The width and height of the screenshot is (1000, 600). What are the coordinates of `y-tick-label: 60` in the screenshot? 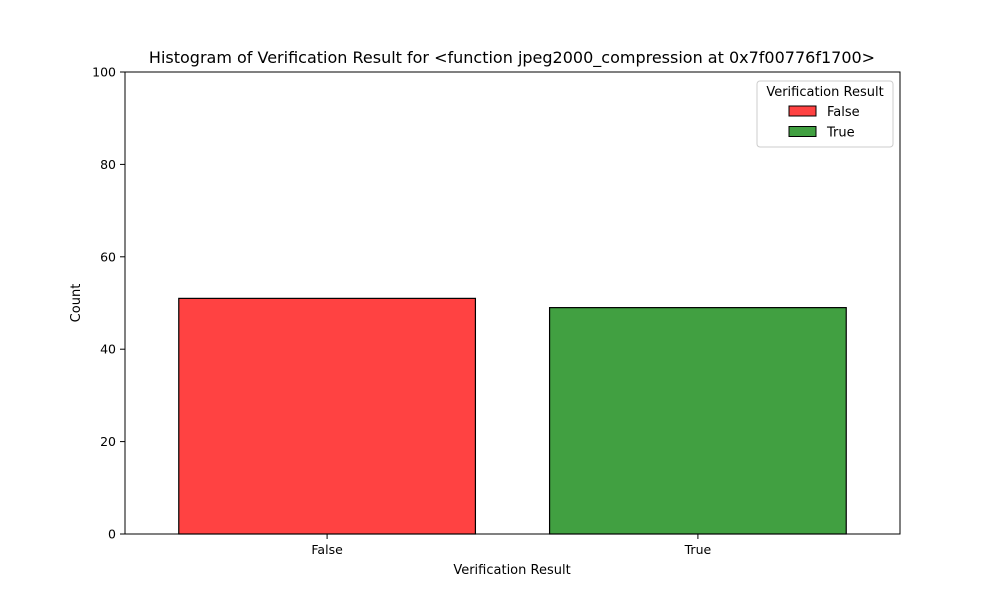 It's located at (108, 256).